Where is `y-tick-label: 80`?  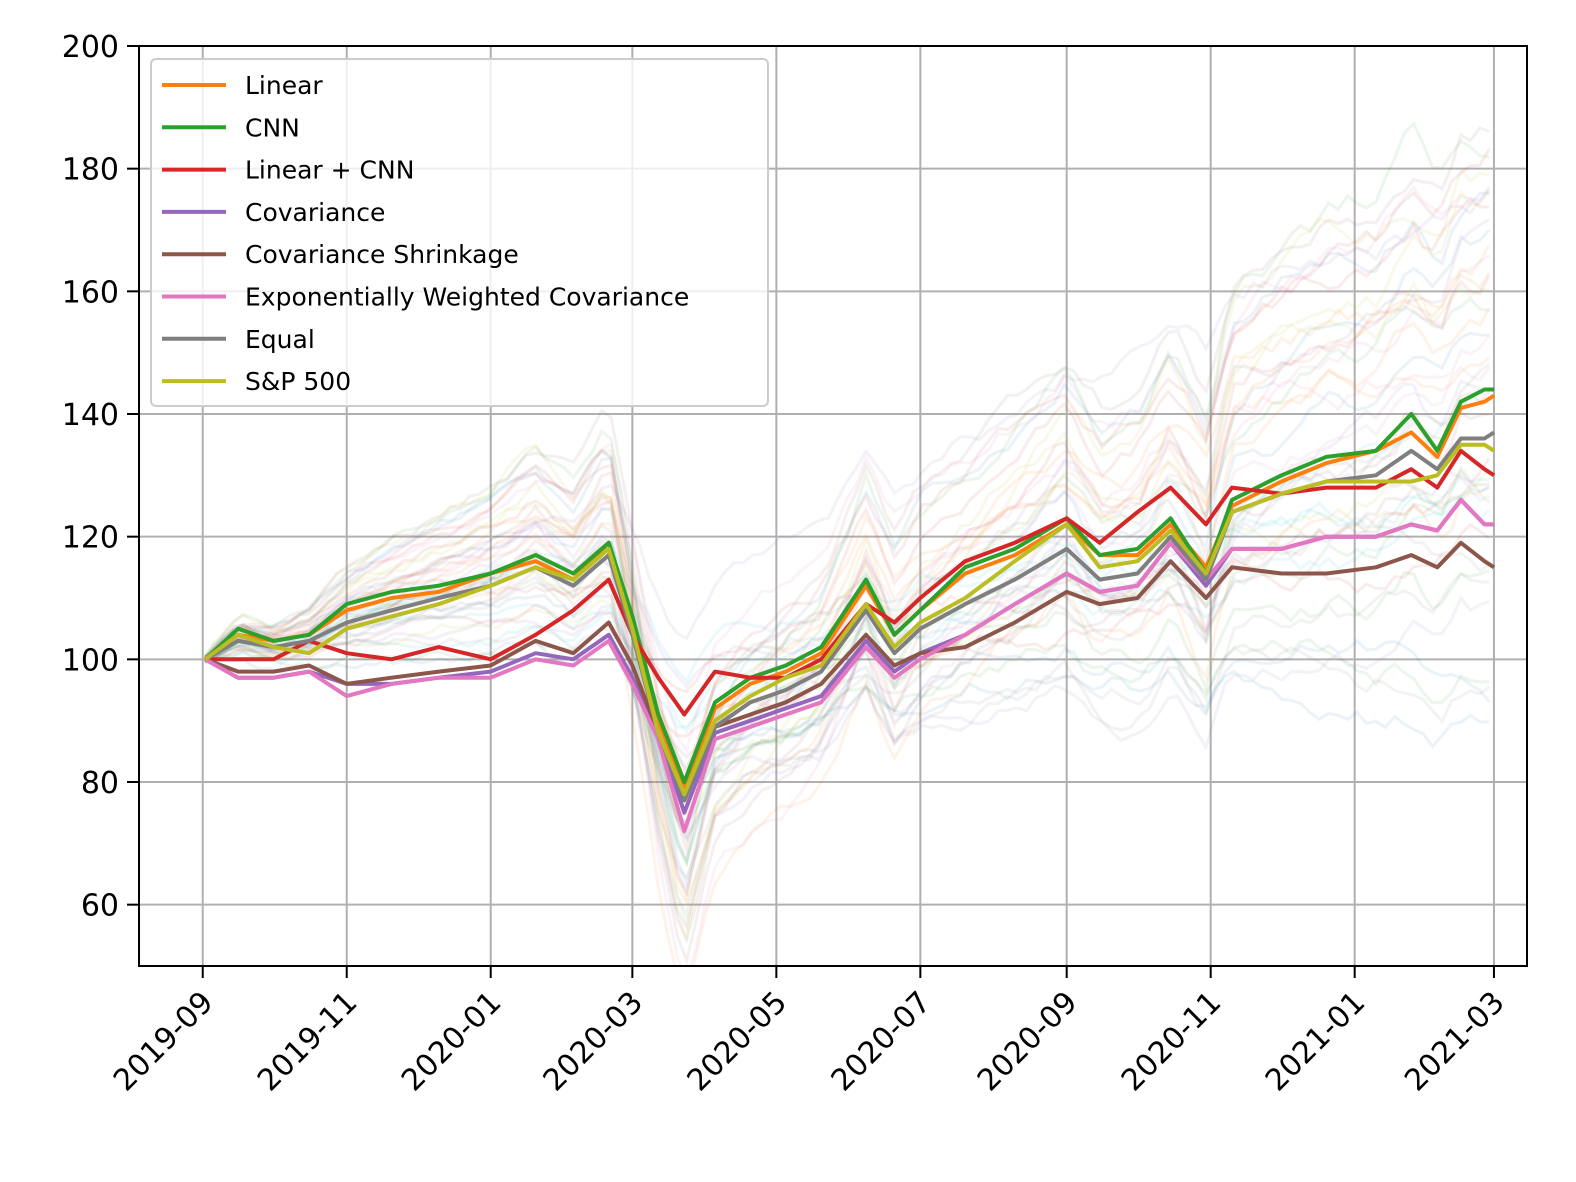 y-tick-label: 80 is located at coordinates (100, 783).